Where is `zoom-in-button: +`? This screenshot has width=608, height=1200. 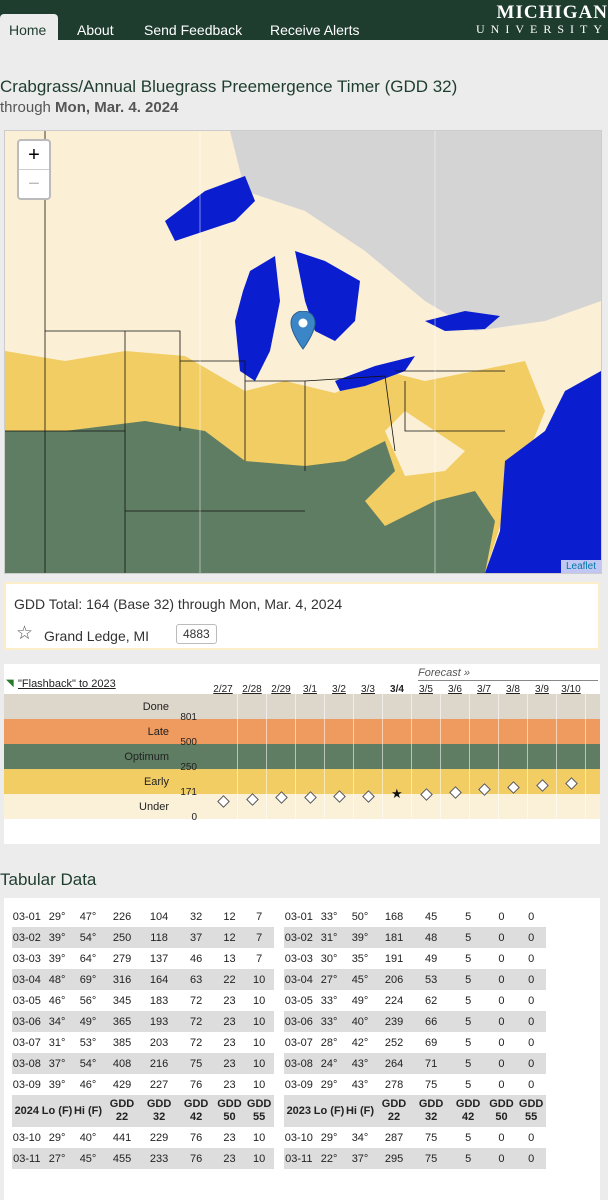
zoom-in-button: + is located at coordinates (34, 155).